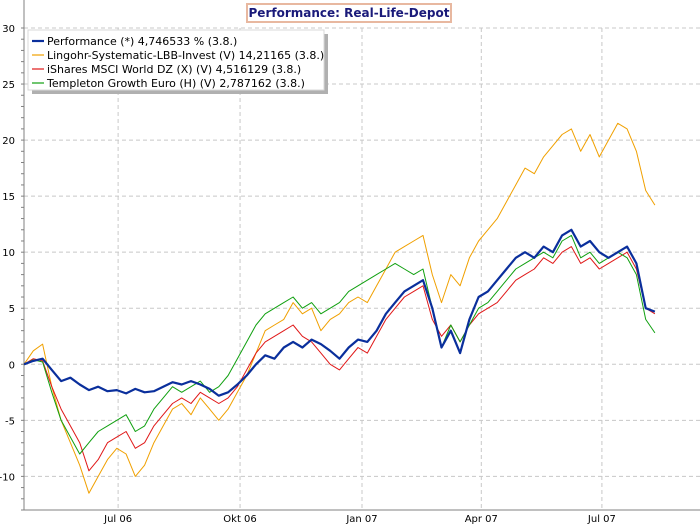  I want to click on chart-title: Performance: Real-Life-Depot, so click(349, 13).